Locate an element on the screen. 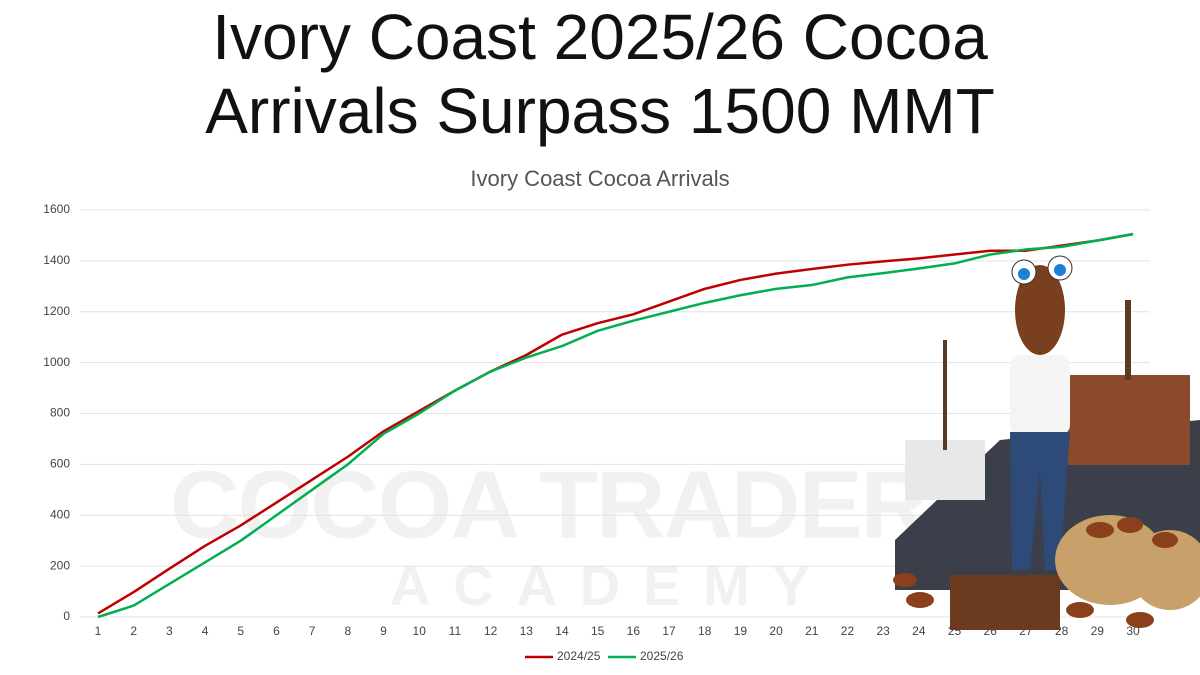  y-tick-label: 0 is located at coordinates (66, 616).